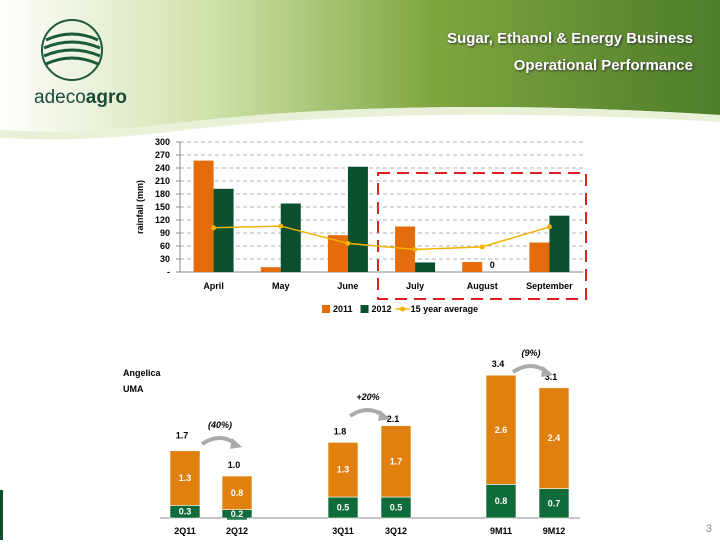  I want to click on data-label: 0, so click(492, 265).